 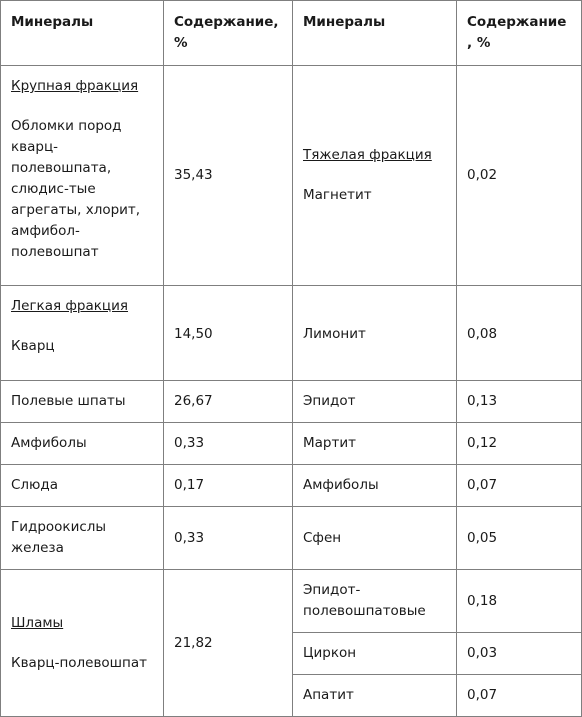 I want to click on sphene-value: 0,05, so click(x=519, y=538).